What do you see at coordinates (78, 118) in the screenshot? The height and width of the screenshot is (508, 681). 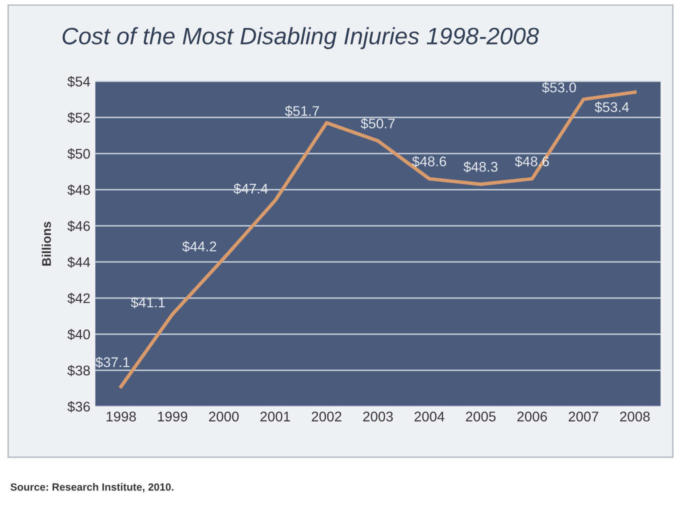 I see `y-tick-label: $52` at bounding box center [78, 118].